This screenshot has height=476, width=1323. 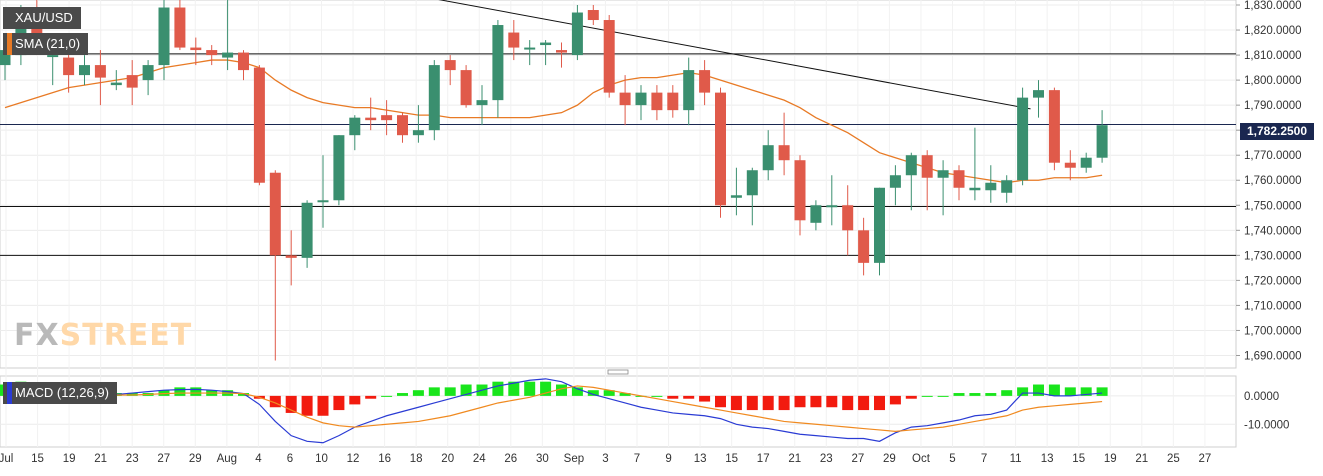 I want to click on symbol-label: XAU/USD, so click(x=42, y=18).